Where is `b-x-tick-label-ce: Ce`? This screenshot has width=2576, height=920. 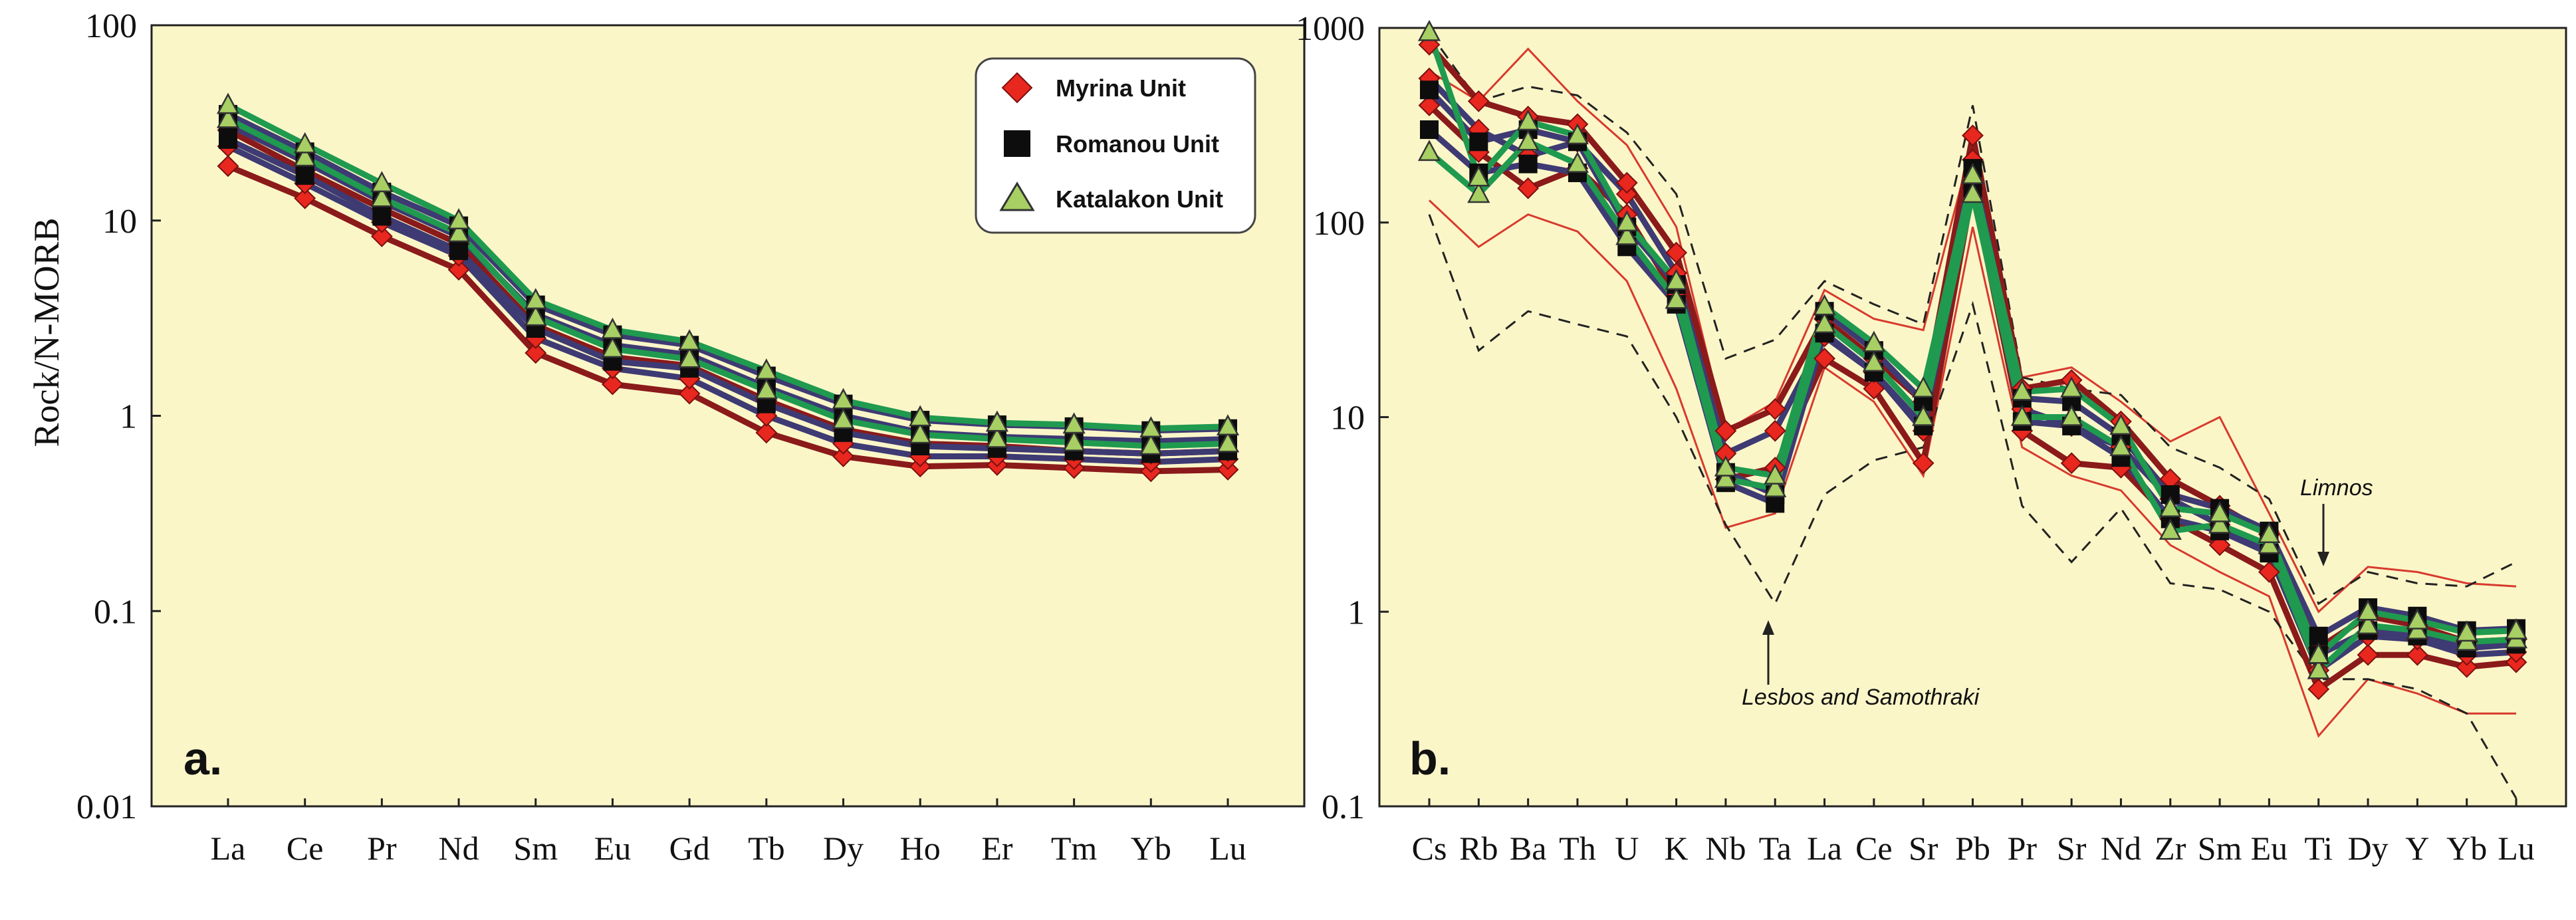
b-x-tick-label-ce: Ce is located at coordinates (1874, 848).